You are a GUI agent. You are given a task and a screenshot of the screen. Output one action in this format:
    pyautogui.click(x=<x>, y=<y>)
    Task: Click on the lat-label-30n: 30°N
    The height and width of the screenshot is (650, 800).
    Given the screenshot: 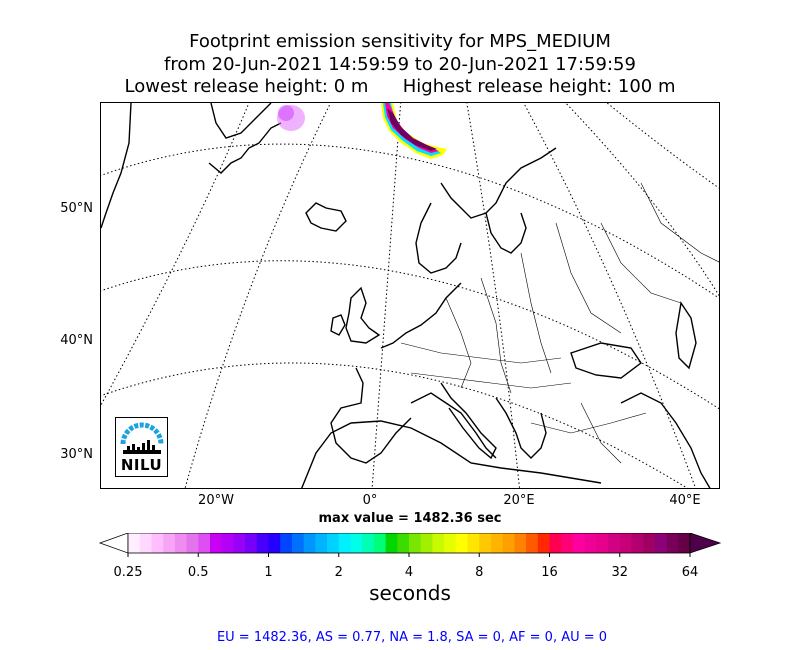 What is the action you would take?
    pyautogui.click(x=76, y=454)
    